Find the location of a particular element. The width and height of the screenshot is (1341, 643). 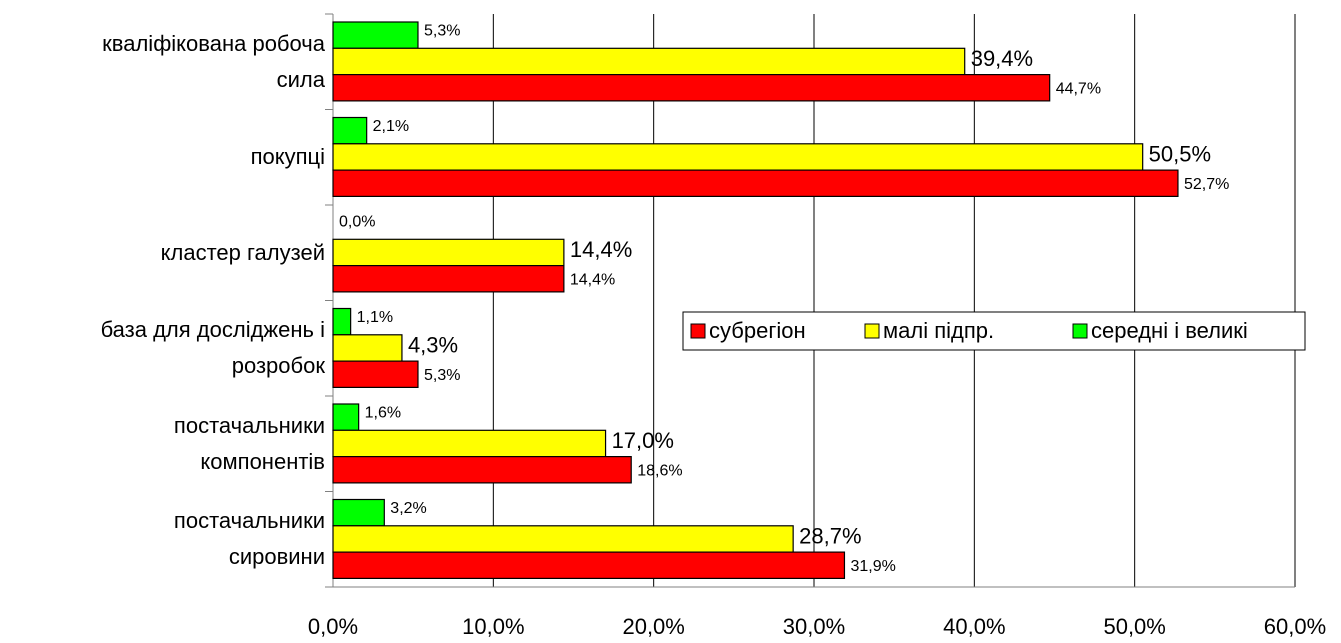

data-label: 18,6% is located at coordinates (659, 470).